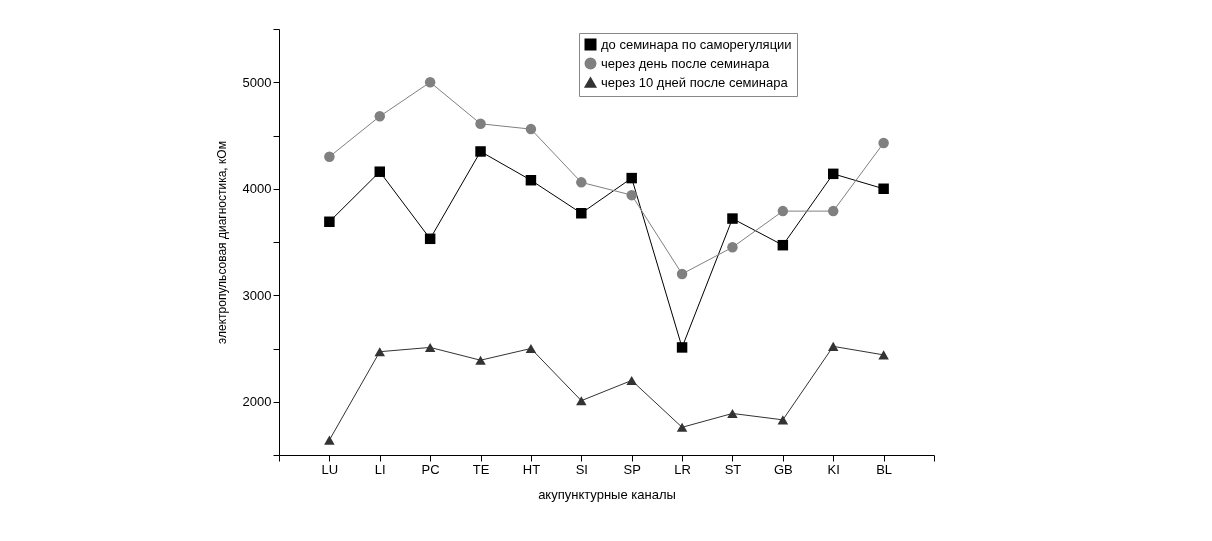 This screenshot has height=541, width=1212. What do you see at coordinates (481, 469) in the screenshot?
I see `x-tick-label: TE` at bounding box center [481, 469].